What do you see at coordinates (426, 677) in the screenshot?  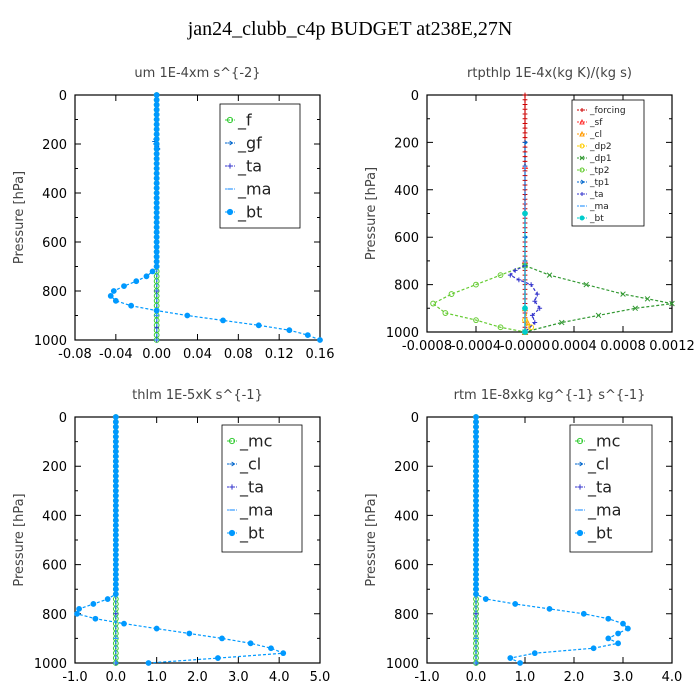 I see `x-tick-label: -1.0` at bounding box center [426, 677].